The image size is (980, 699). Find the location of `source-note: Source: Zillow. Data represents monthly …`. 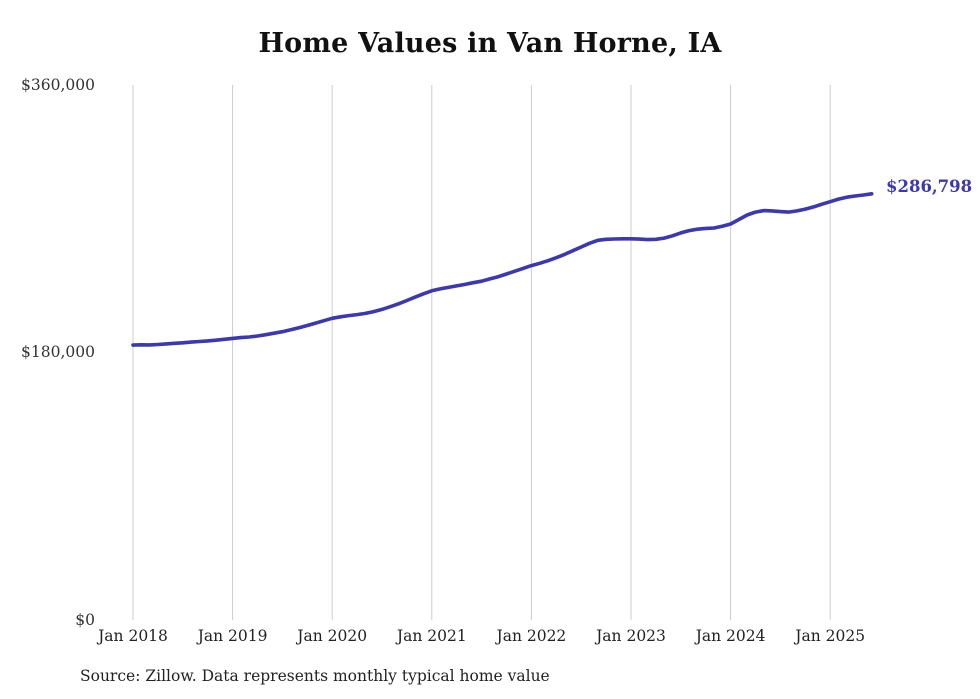

source-note: Source: Zillow. Data represents monthly … is located at coordinates (315, 676).